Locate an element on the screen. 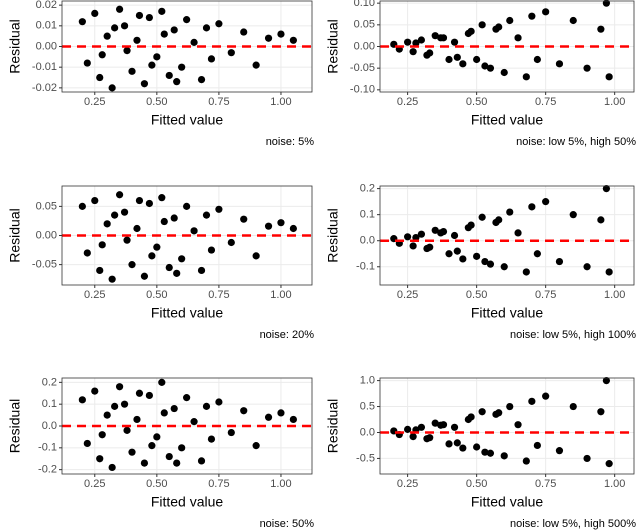  y-tick-label: -0.01 is located at coordinates (44, 67).